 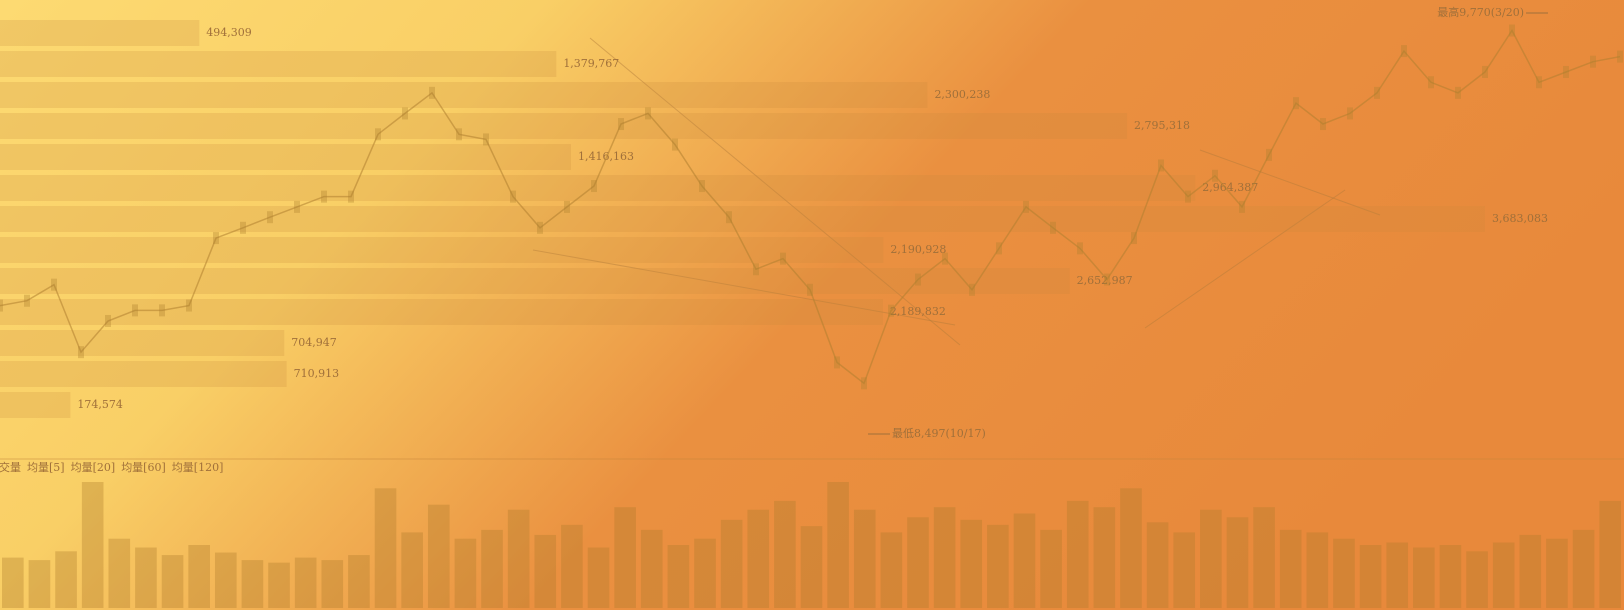 I want to click on volume-legend-item: 成交量, so click(x=10, y=467).